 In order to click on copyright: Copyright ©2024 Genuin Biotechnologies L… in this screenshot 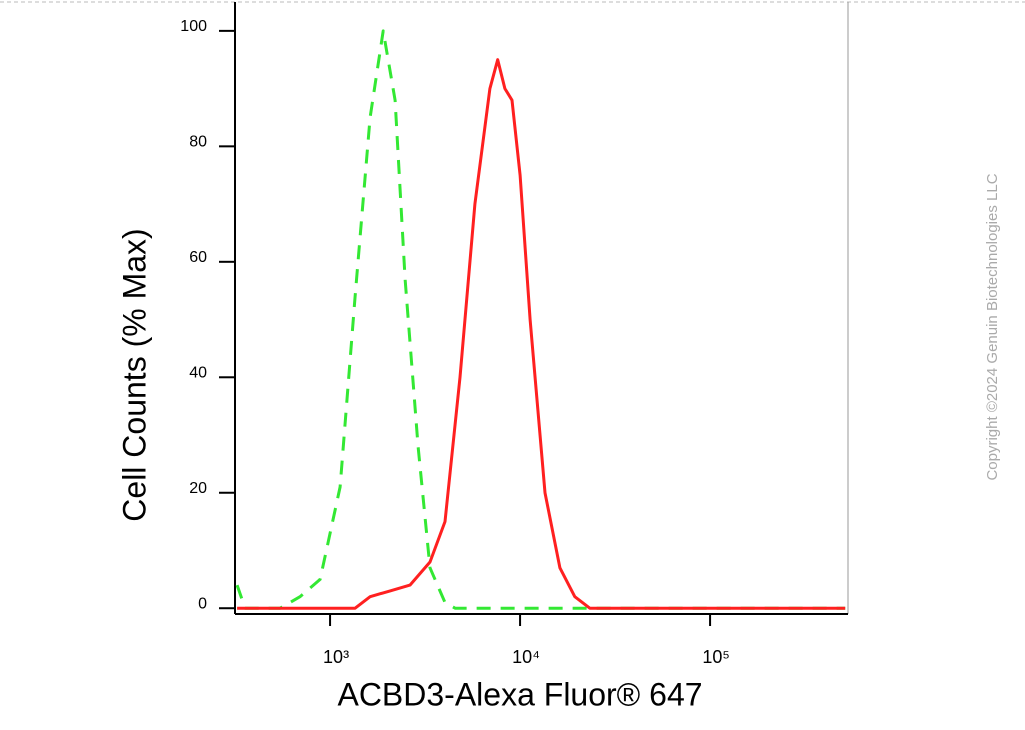, I will do `click(992, 326)`.